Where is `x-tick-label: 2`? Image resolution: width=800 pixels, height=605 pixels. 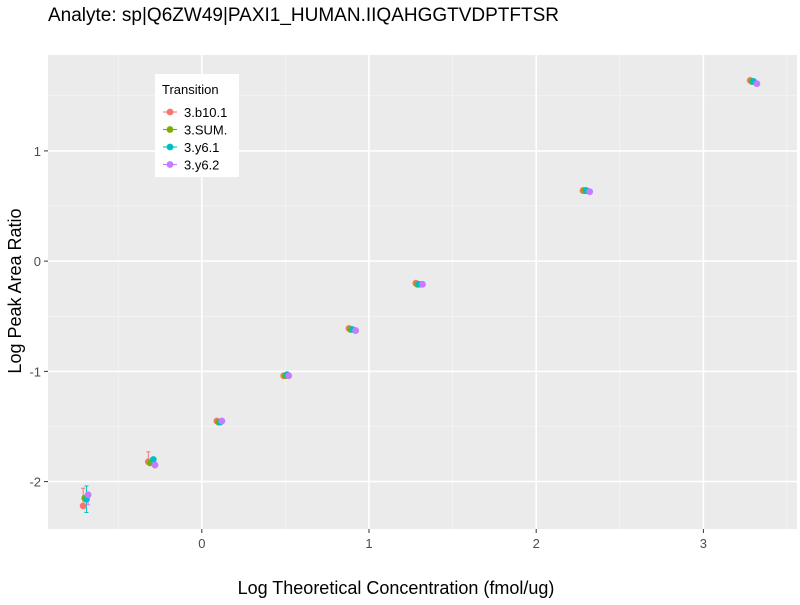 x-tick-label: 2 is located at coordinates (536, 543).